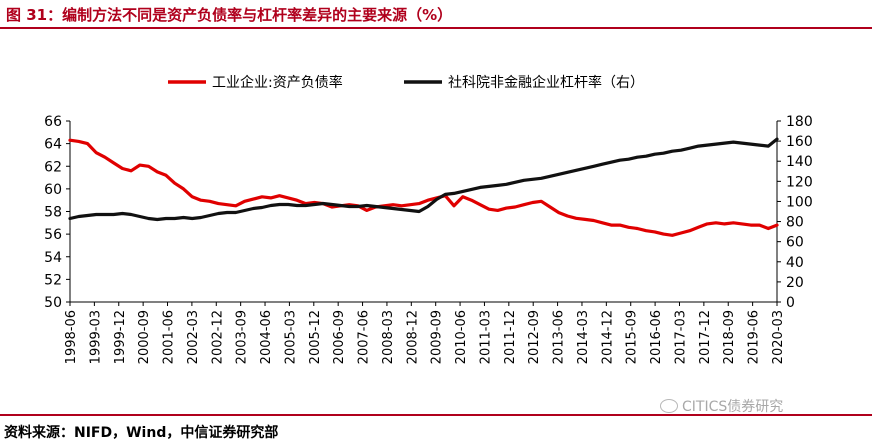 The height and width of the screenshot is (446, 872). Describe the element at coordinates (510, 337) in the screenshot. I see `x-tick-label: 2011-12` at that location.